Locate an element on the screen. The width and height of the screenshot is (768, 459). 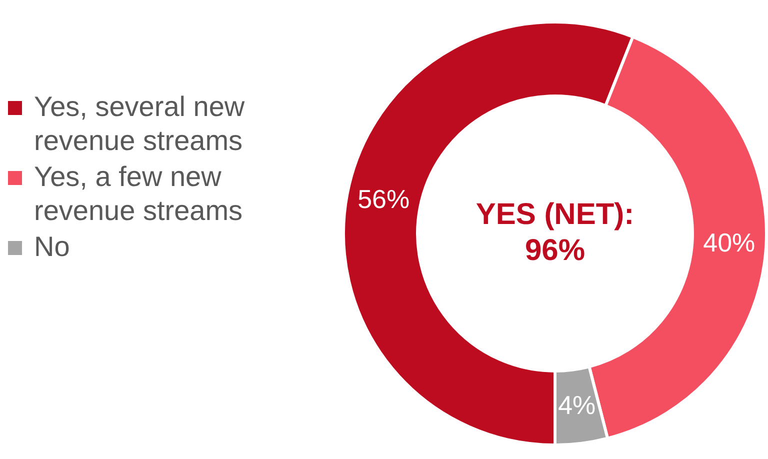
legend-label: No is located at coordinates (52, 247).